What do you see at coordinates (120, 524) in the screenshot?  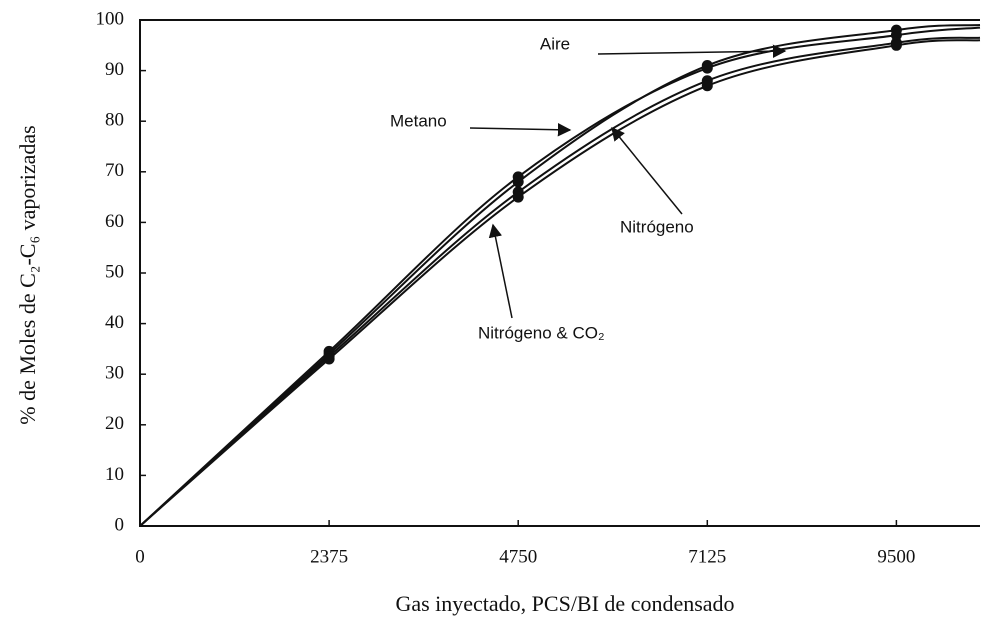 I see `y-tick-label: 0` at bounding box center [120, 524].